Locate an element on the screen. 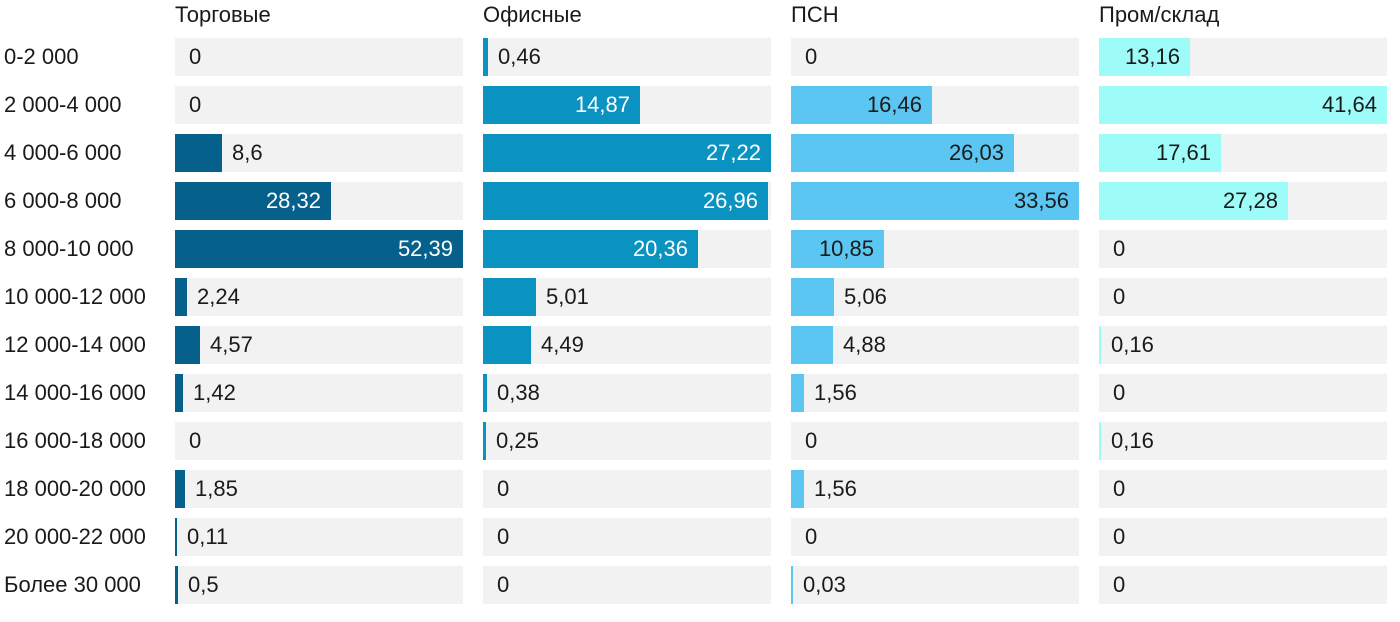 This screenshot has width=1400, height=622. bar-track: 26,03 is located at coordinates (935, 153).